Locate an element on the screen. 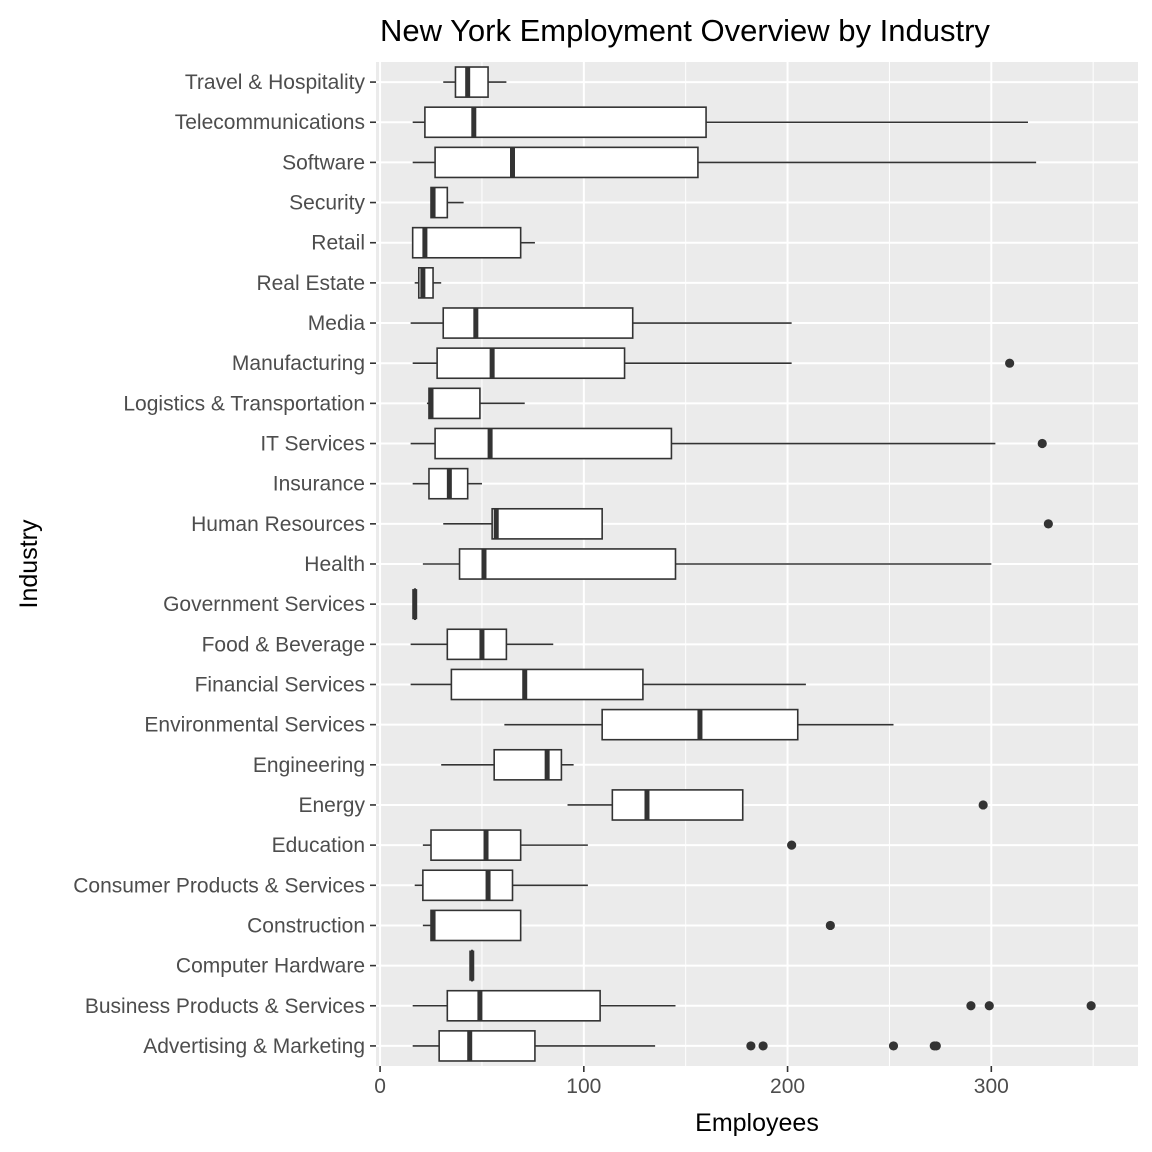 This screenshot has height=1152, width=1152. y-tick-label: Travel & Hospitality is located at coordinates (275, 82).